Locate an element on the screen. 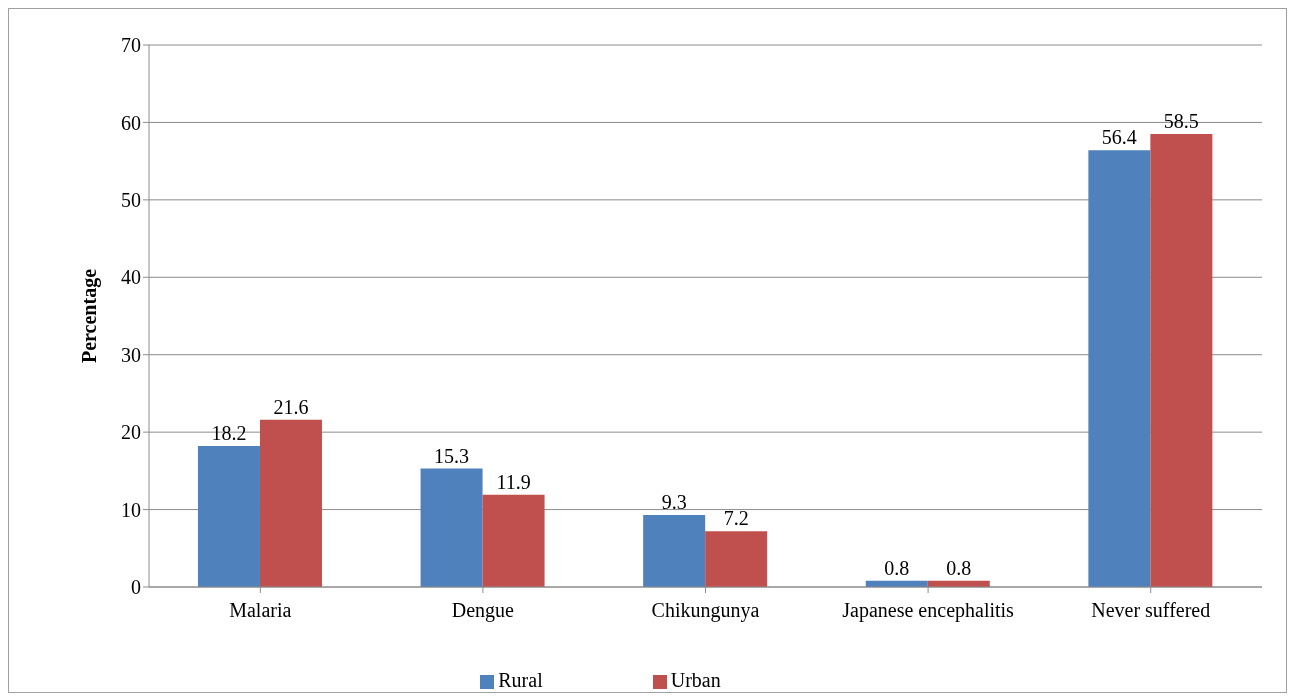 The width and height of the screenshot is (1295, 697). y-tick-label: 30 is located at coordinates (131, 354).